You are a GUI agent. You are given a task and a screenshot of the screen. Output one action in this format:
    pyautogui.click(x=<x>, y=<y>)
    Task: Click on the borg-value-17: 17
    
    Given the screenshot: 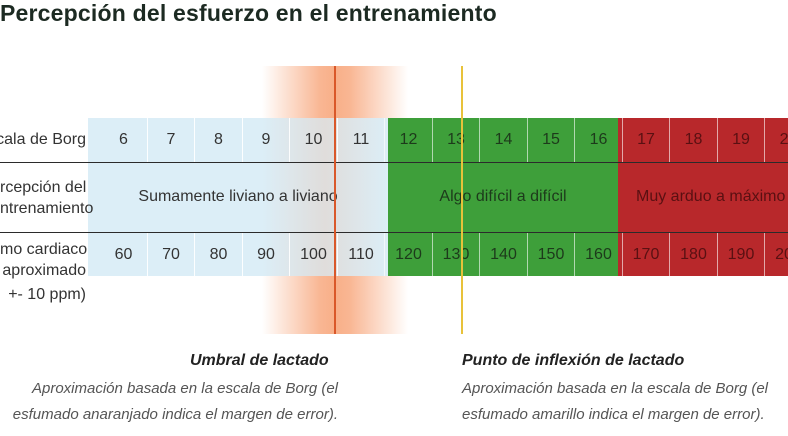 What is the action you would take?
    pyautogui.click(x=646, y=139)
    